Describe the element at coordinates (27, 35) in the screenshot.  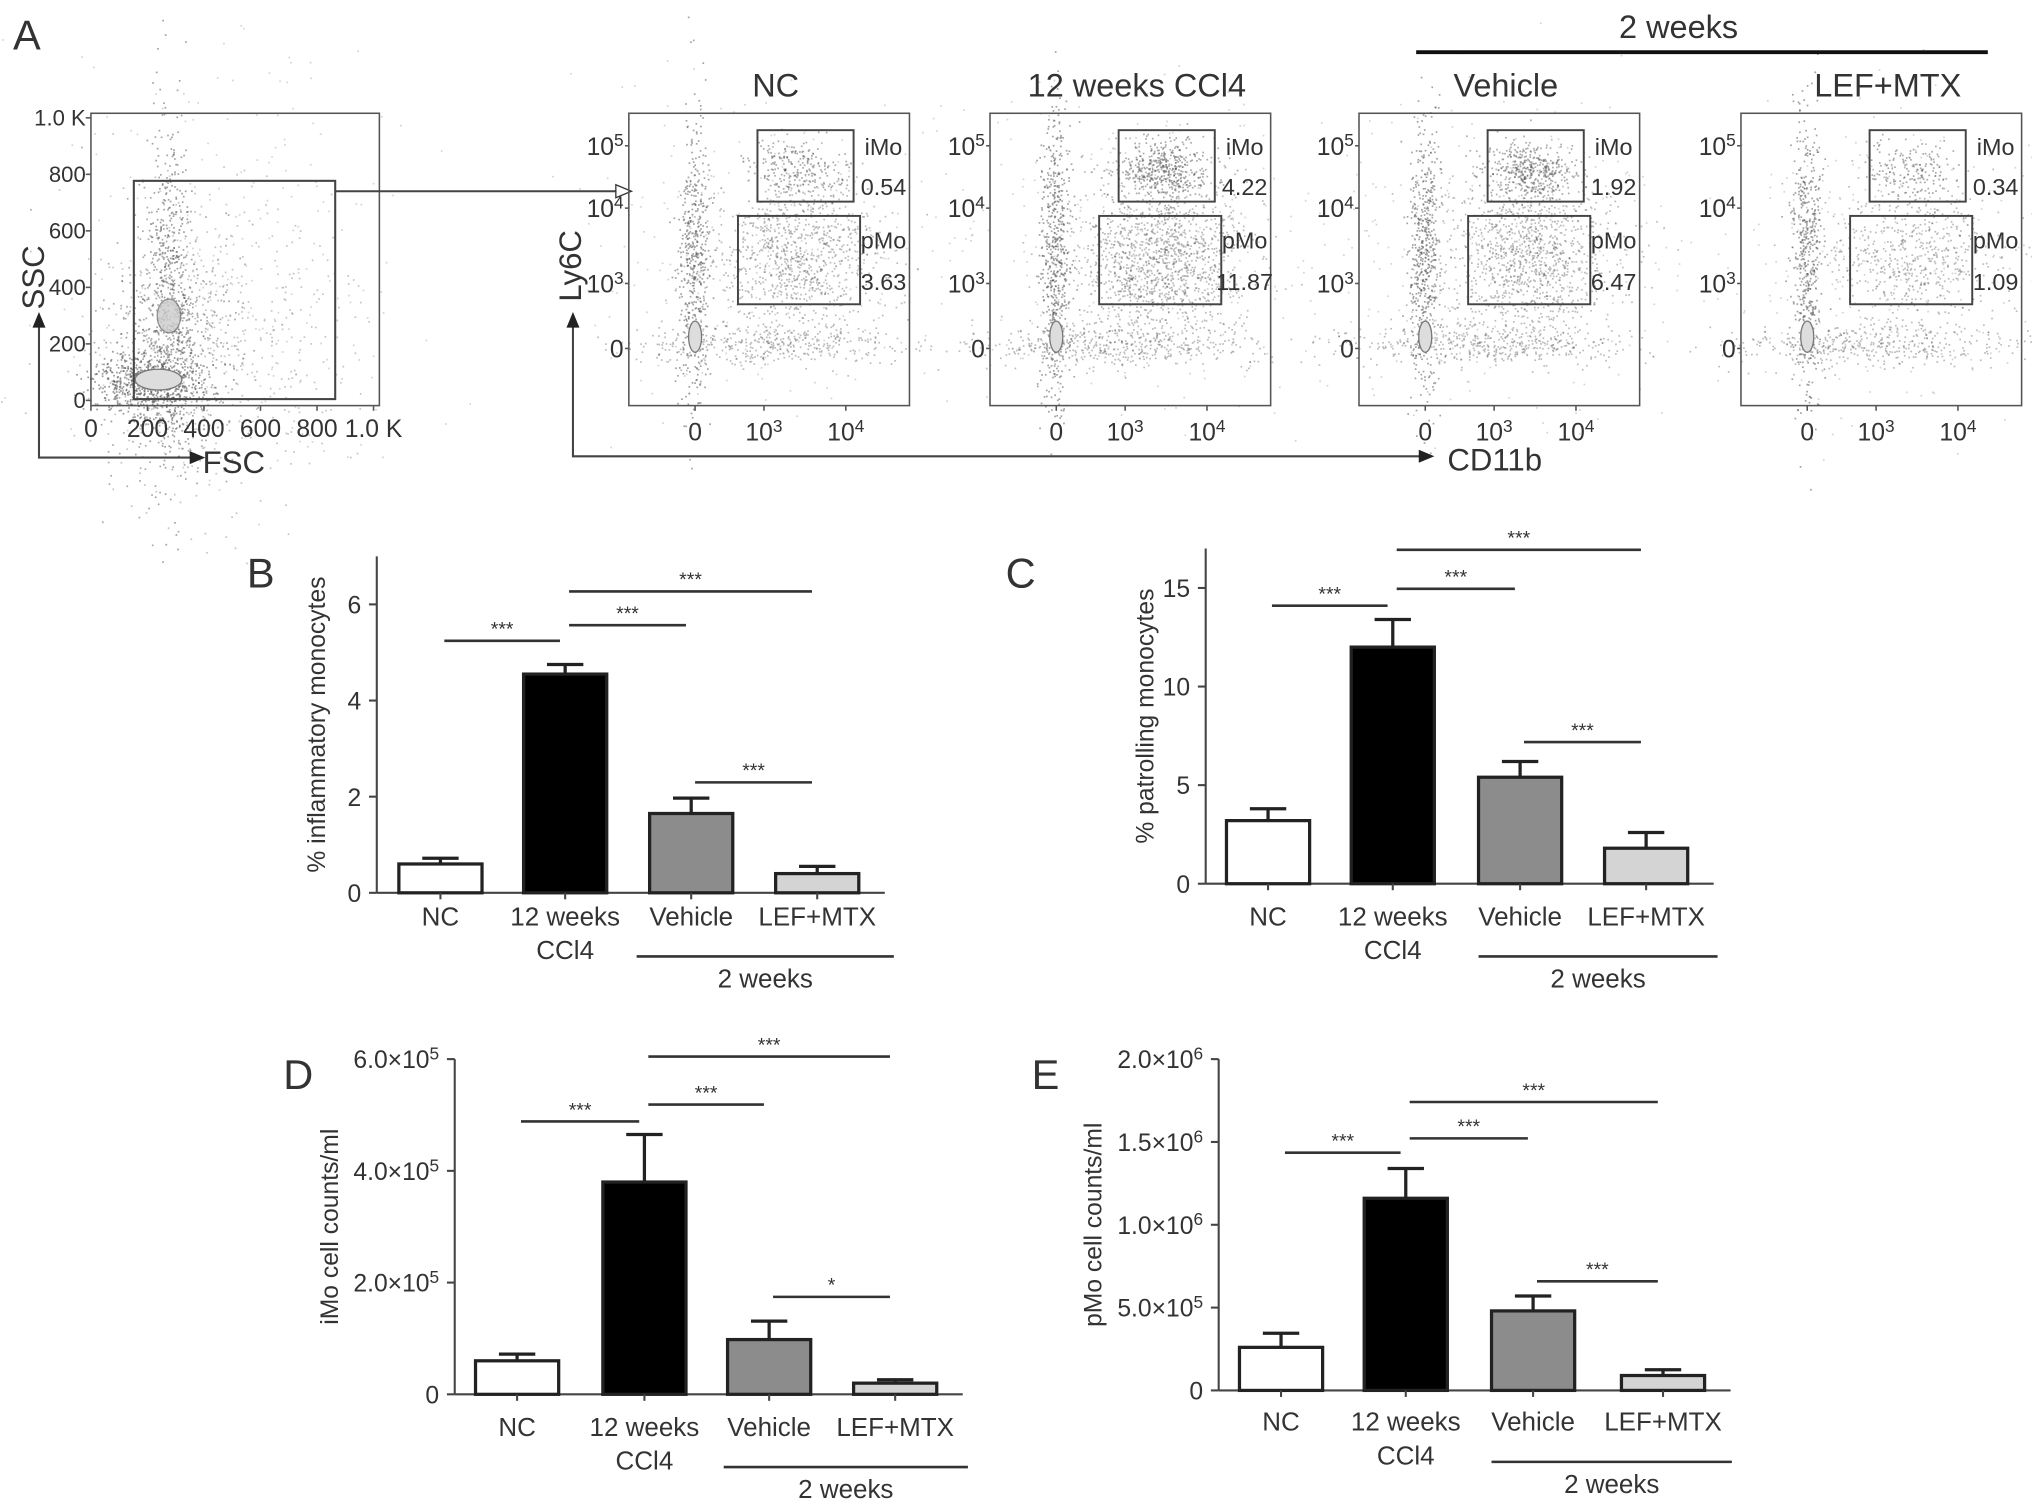
I see `panel-label-a: A` at that location.